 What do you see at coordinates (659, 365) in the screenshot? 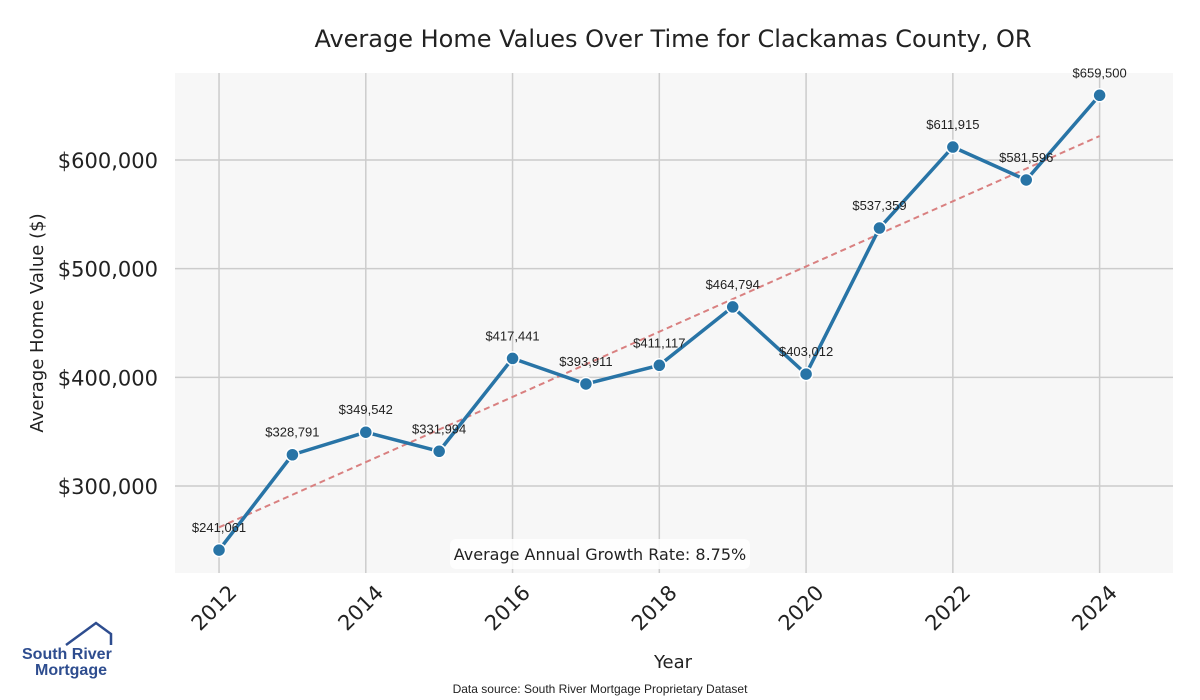
I see `data-point-2018` at bounding box center [659, 365].